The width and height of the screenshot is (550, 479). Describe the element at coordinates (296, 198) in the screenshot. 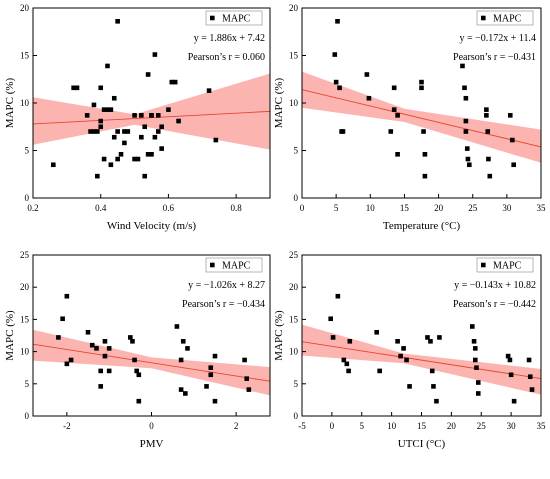

I see `y-tick-label: 0` at that location.